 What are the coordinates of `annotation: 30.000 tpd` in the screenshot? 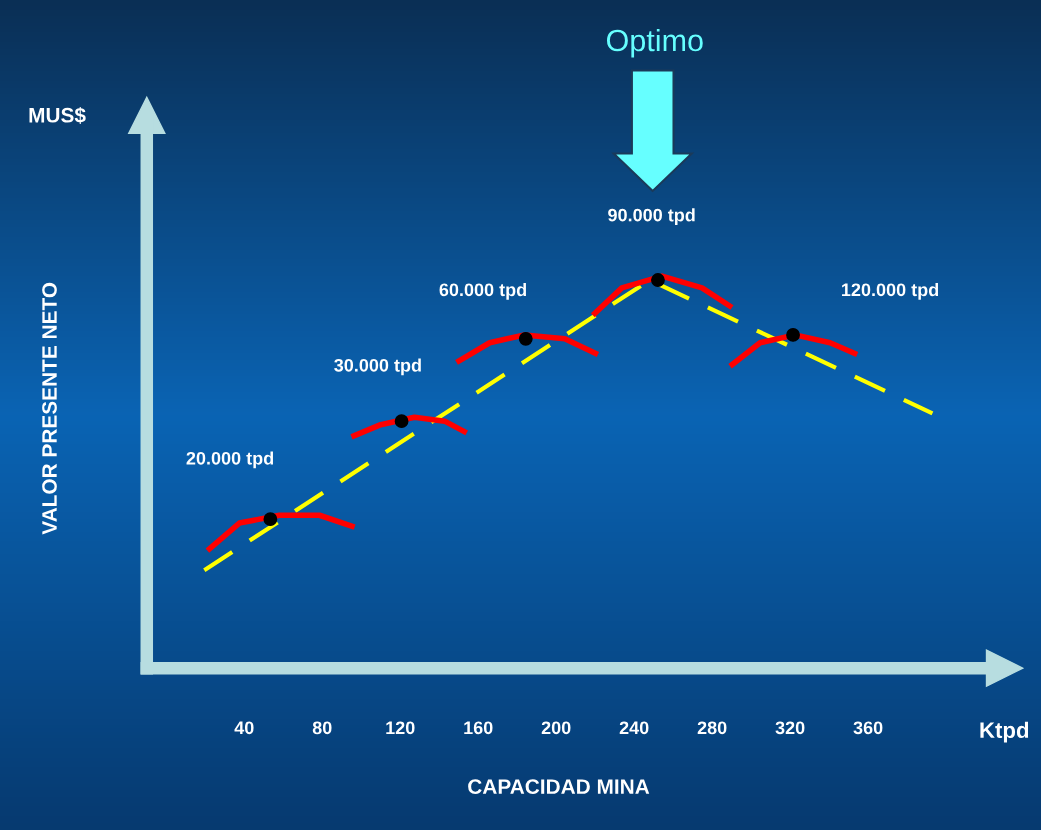 It's located at (377, 367).